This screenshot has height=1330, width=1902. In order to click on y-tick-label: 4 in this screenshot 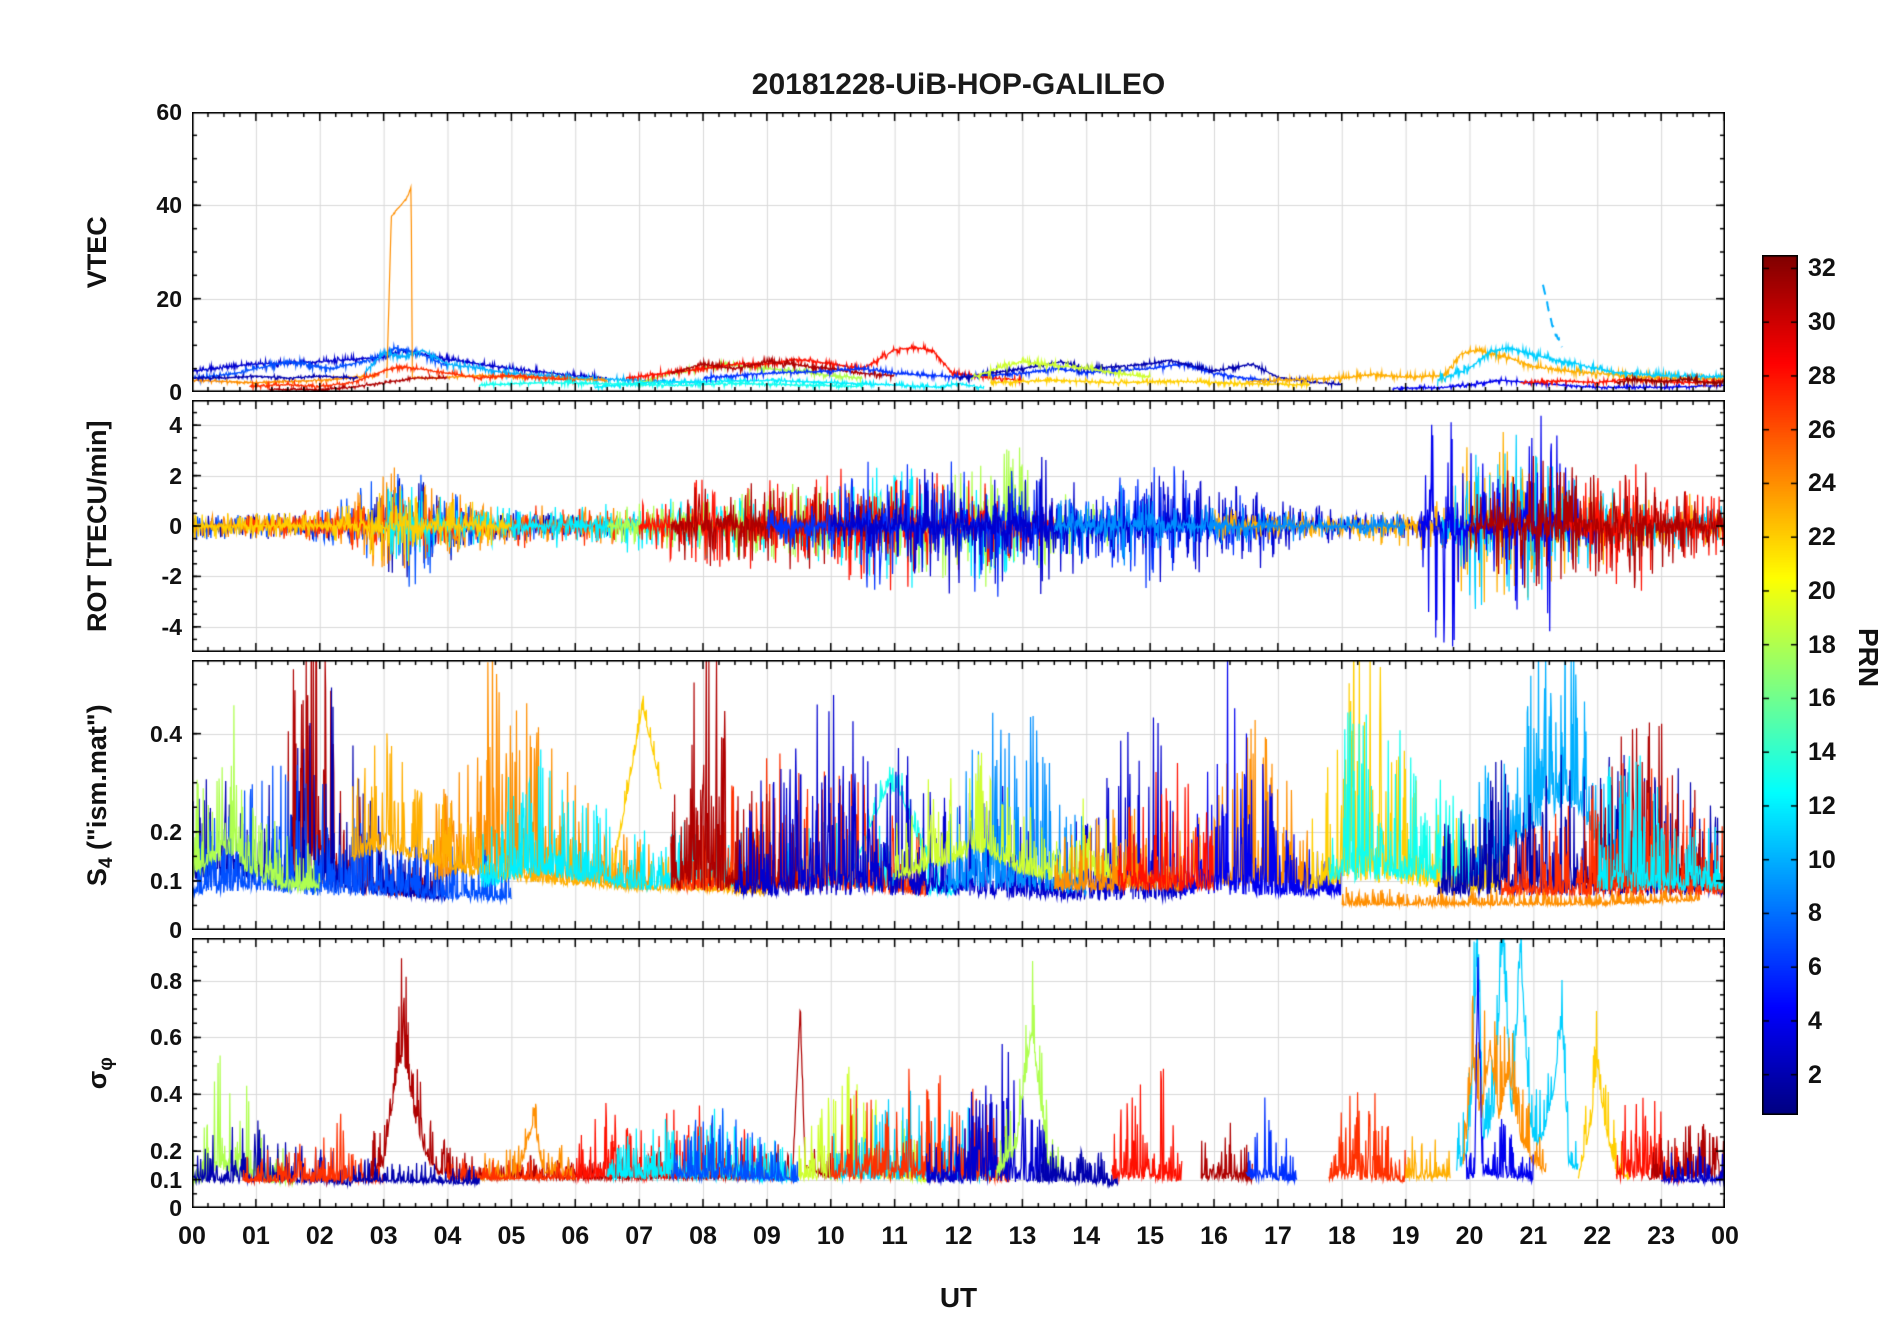, I will do `click(175, 425)`.